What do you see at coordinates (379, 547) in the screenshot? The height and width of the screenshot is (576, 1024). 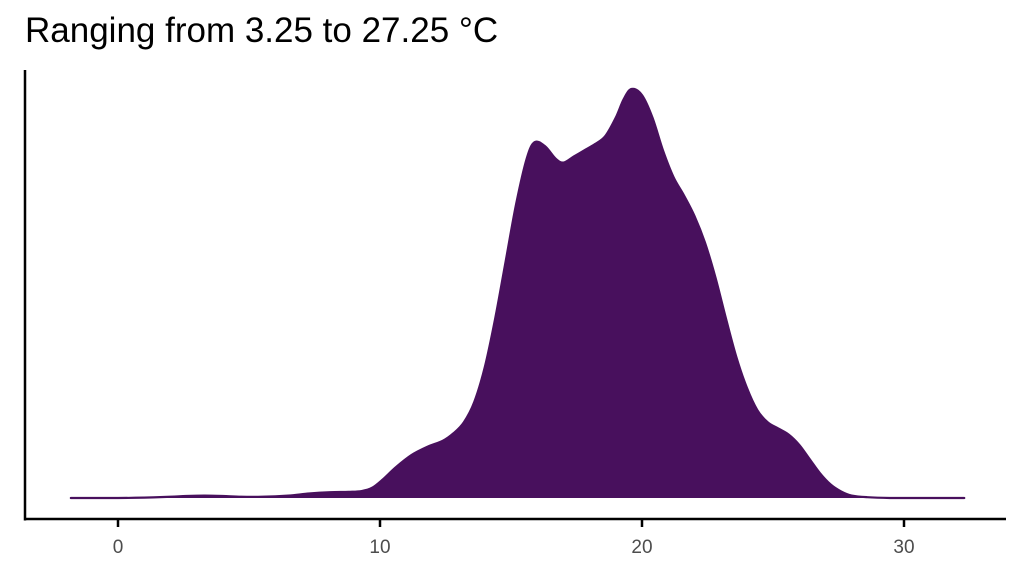 I see `x-tick-label-10: 10` at bounding box center [379, 547].